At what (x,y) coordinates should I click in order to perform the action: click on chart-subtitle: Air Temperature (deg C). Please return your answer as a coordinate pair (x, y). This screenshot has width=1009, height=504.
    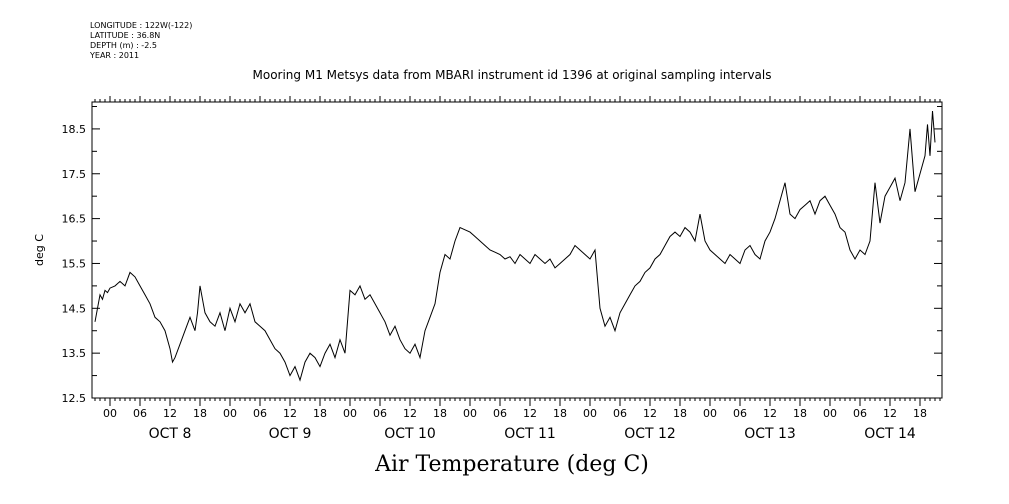
    Looking at the image, I should click on (512, 464).